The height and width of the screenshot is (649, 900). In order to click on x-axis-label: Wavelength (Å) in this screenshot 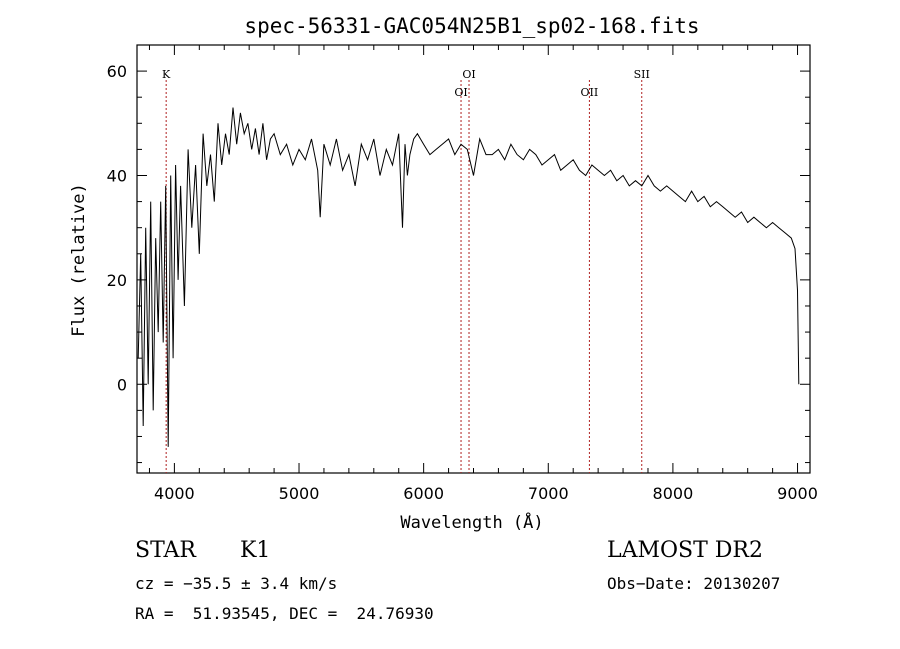, I will do `click(471, 522)`.